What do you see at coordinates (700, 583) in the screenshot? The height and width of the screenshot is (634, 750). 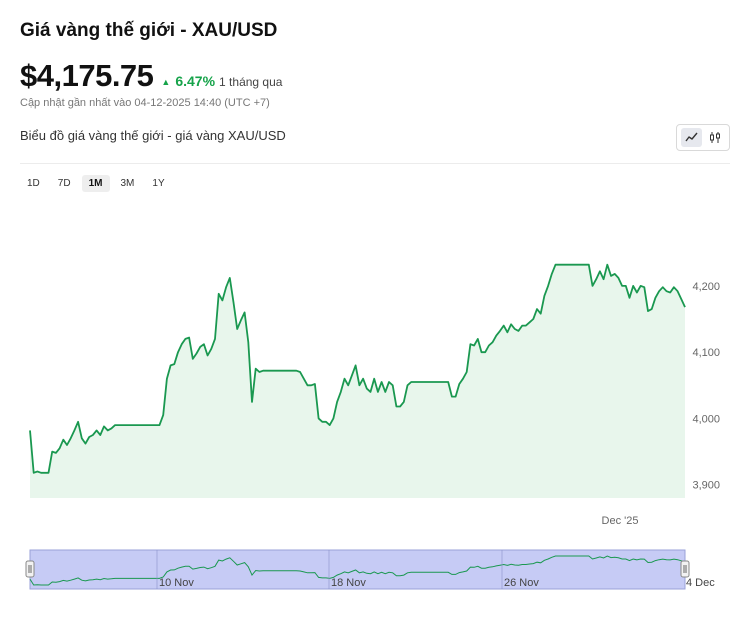 I see `navigator-tick-label: 4 Dec` at bounding box center [700, 583].